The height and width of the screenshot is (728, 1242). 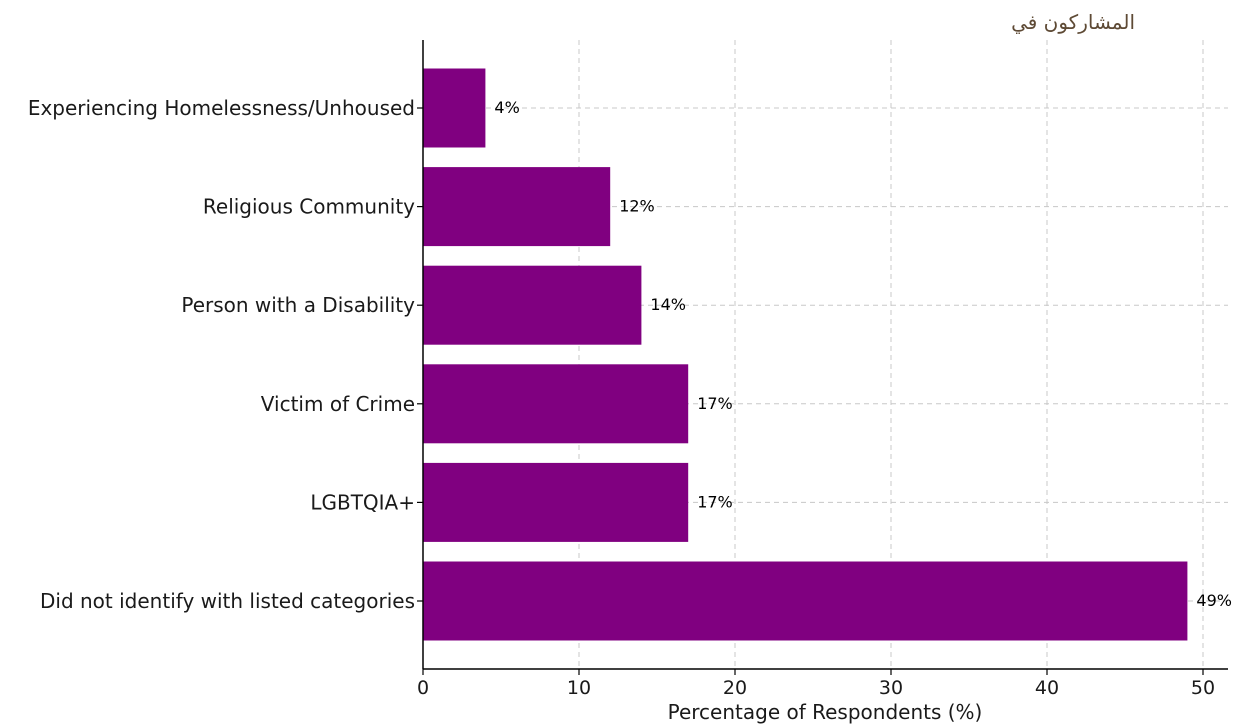 What do you see at coordinates (298, 305) in the screenshot?
I see `category-label: Person with a Disability` at bounding box center [298, 305].